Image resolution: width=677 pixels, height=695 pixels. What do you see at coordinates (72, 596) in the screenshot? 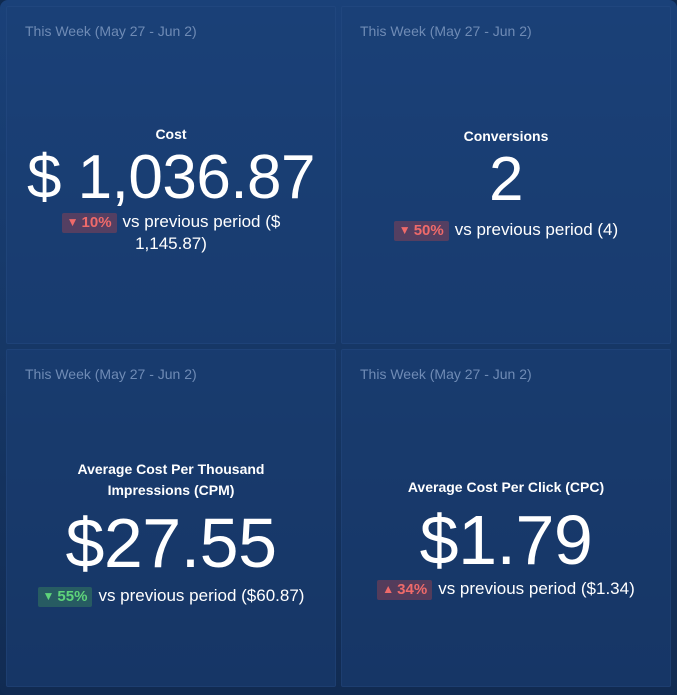
I see `change-percent: 55%` at bounding box center [72, 596].